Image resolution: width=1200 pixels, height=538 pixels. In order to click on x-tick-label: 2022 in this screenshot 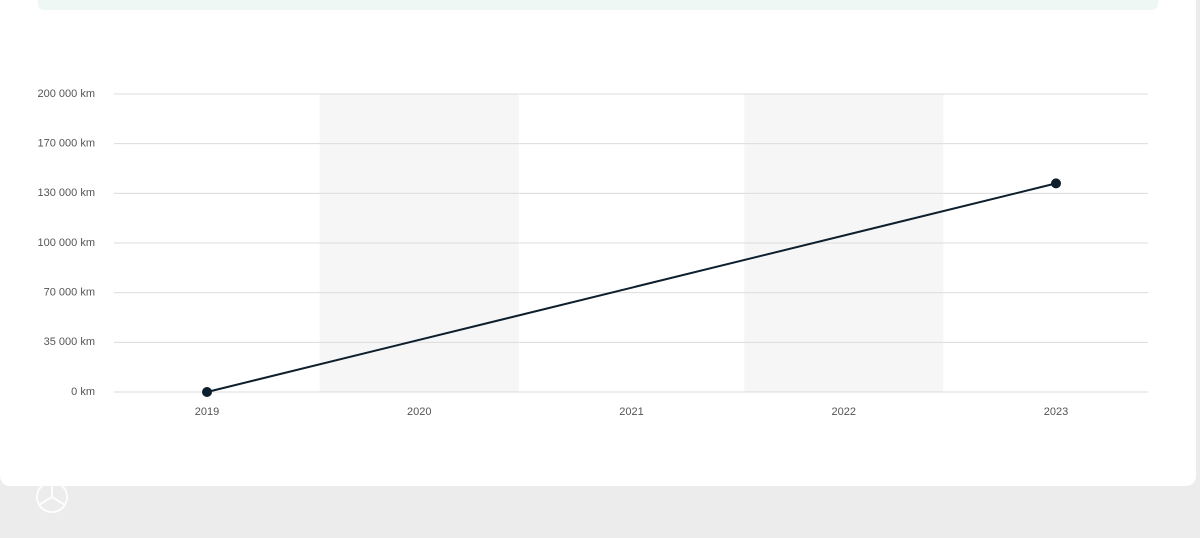, I will do `click(844, 412)`.